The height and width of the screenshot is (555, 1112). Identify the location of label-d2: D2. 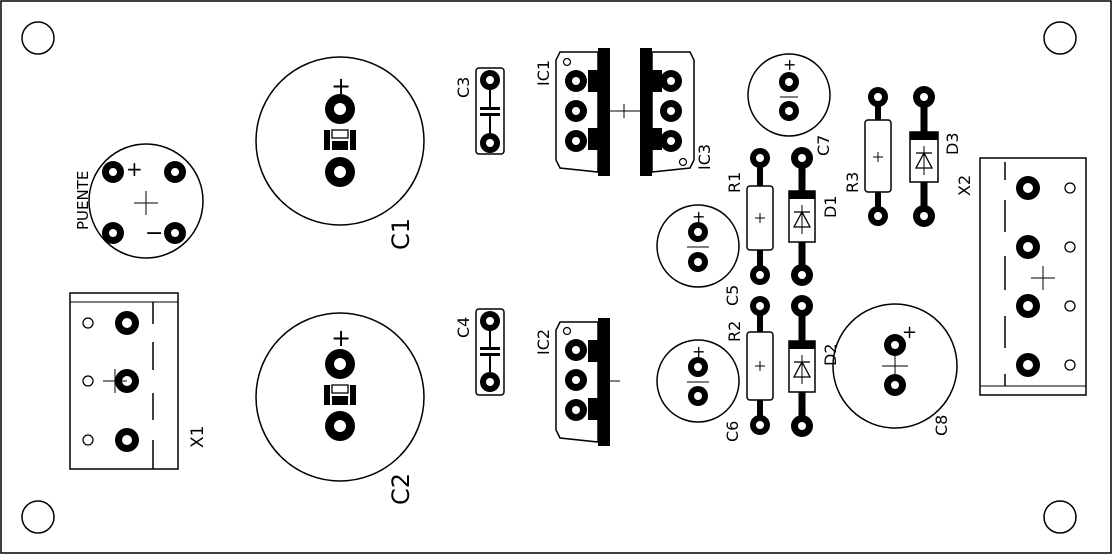
(830, 355).